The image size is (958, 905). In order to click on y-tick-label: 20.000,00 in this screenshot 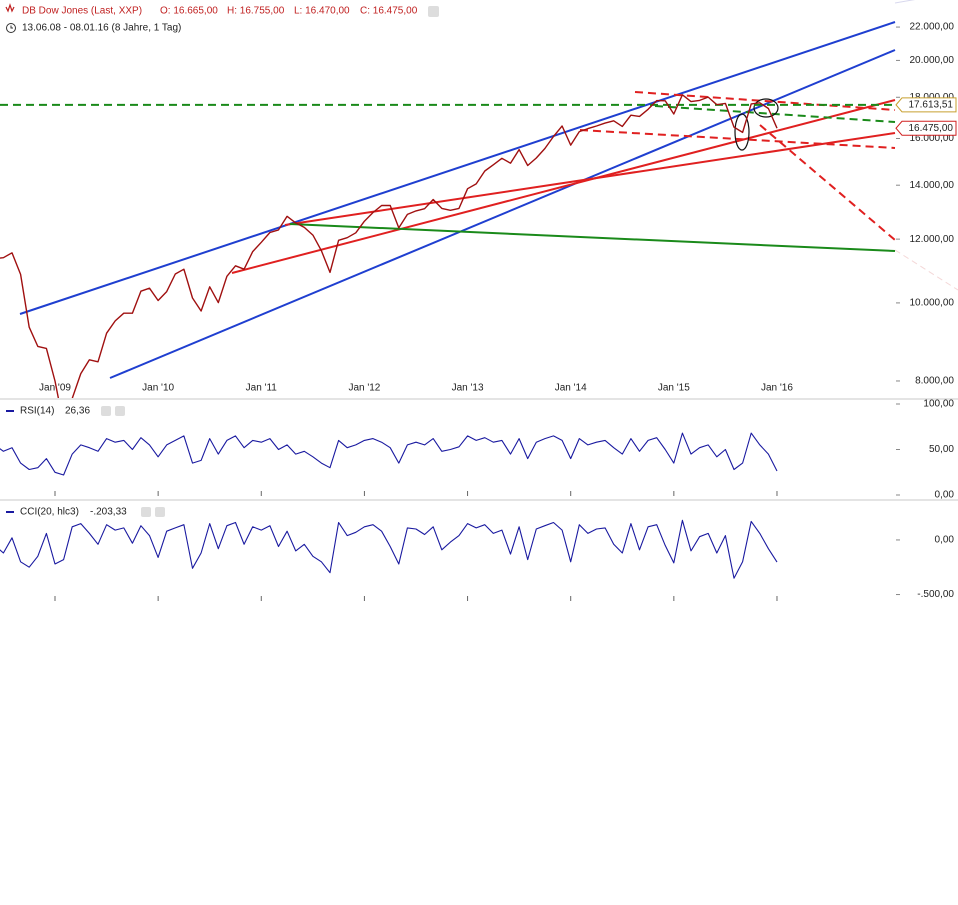, I will do `click(932, 60)`.